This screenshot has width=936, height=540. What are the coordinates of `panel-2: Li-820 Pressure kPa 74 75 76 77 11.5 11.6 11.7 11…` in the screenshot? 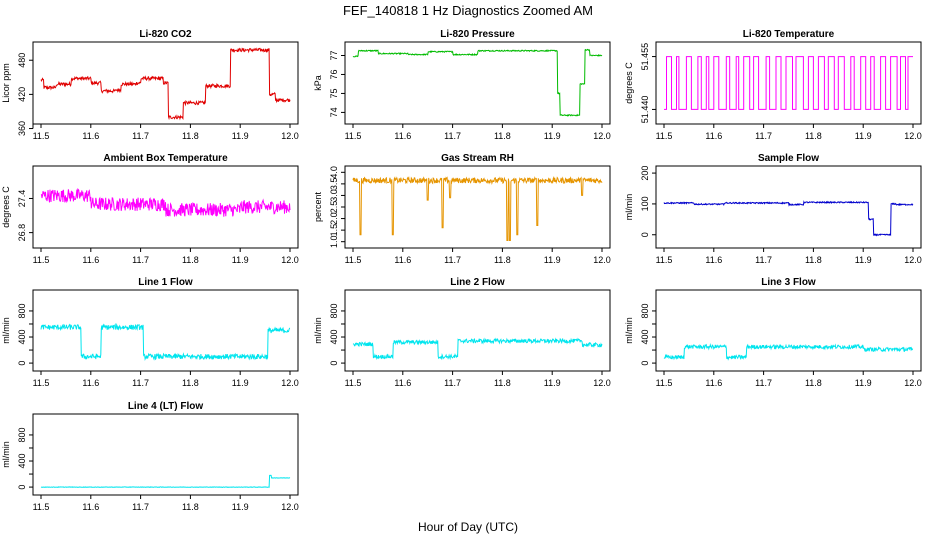 It's located at (462, 85).